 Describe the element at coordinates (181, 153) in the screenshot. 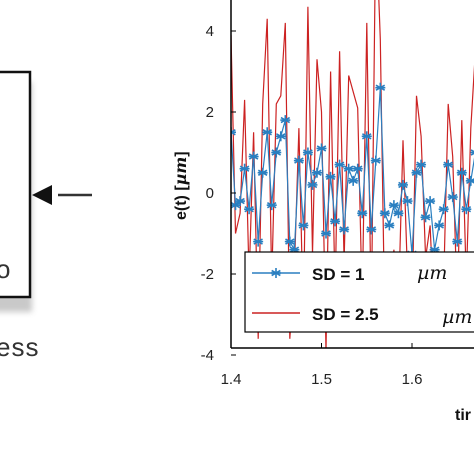

I see `y-axis-label-suffix: ]` at that location.